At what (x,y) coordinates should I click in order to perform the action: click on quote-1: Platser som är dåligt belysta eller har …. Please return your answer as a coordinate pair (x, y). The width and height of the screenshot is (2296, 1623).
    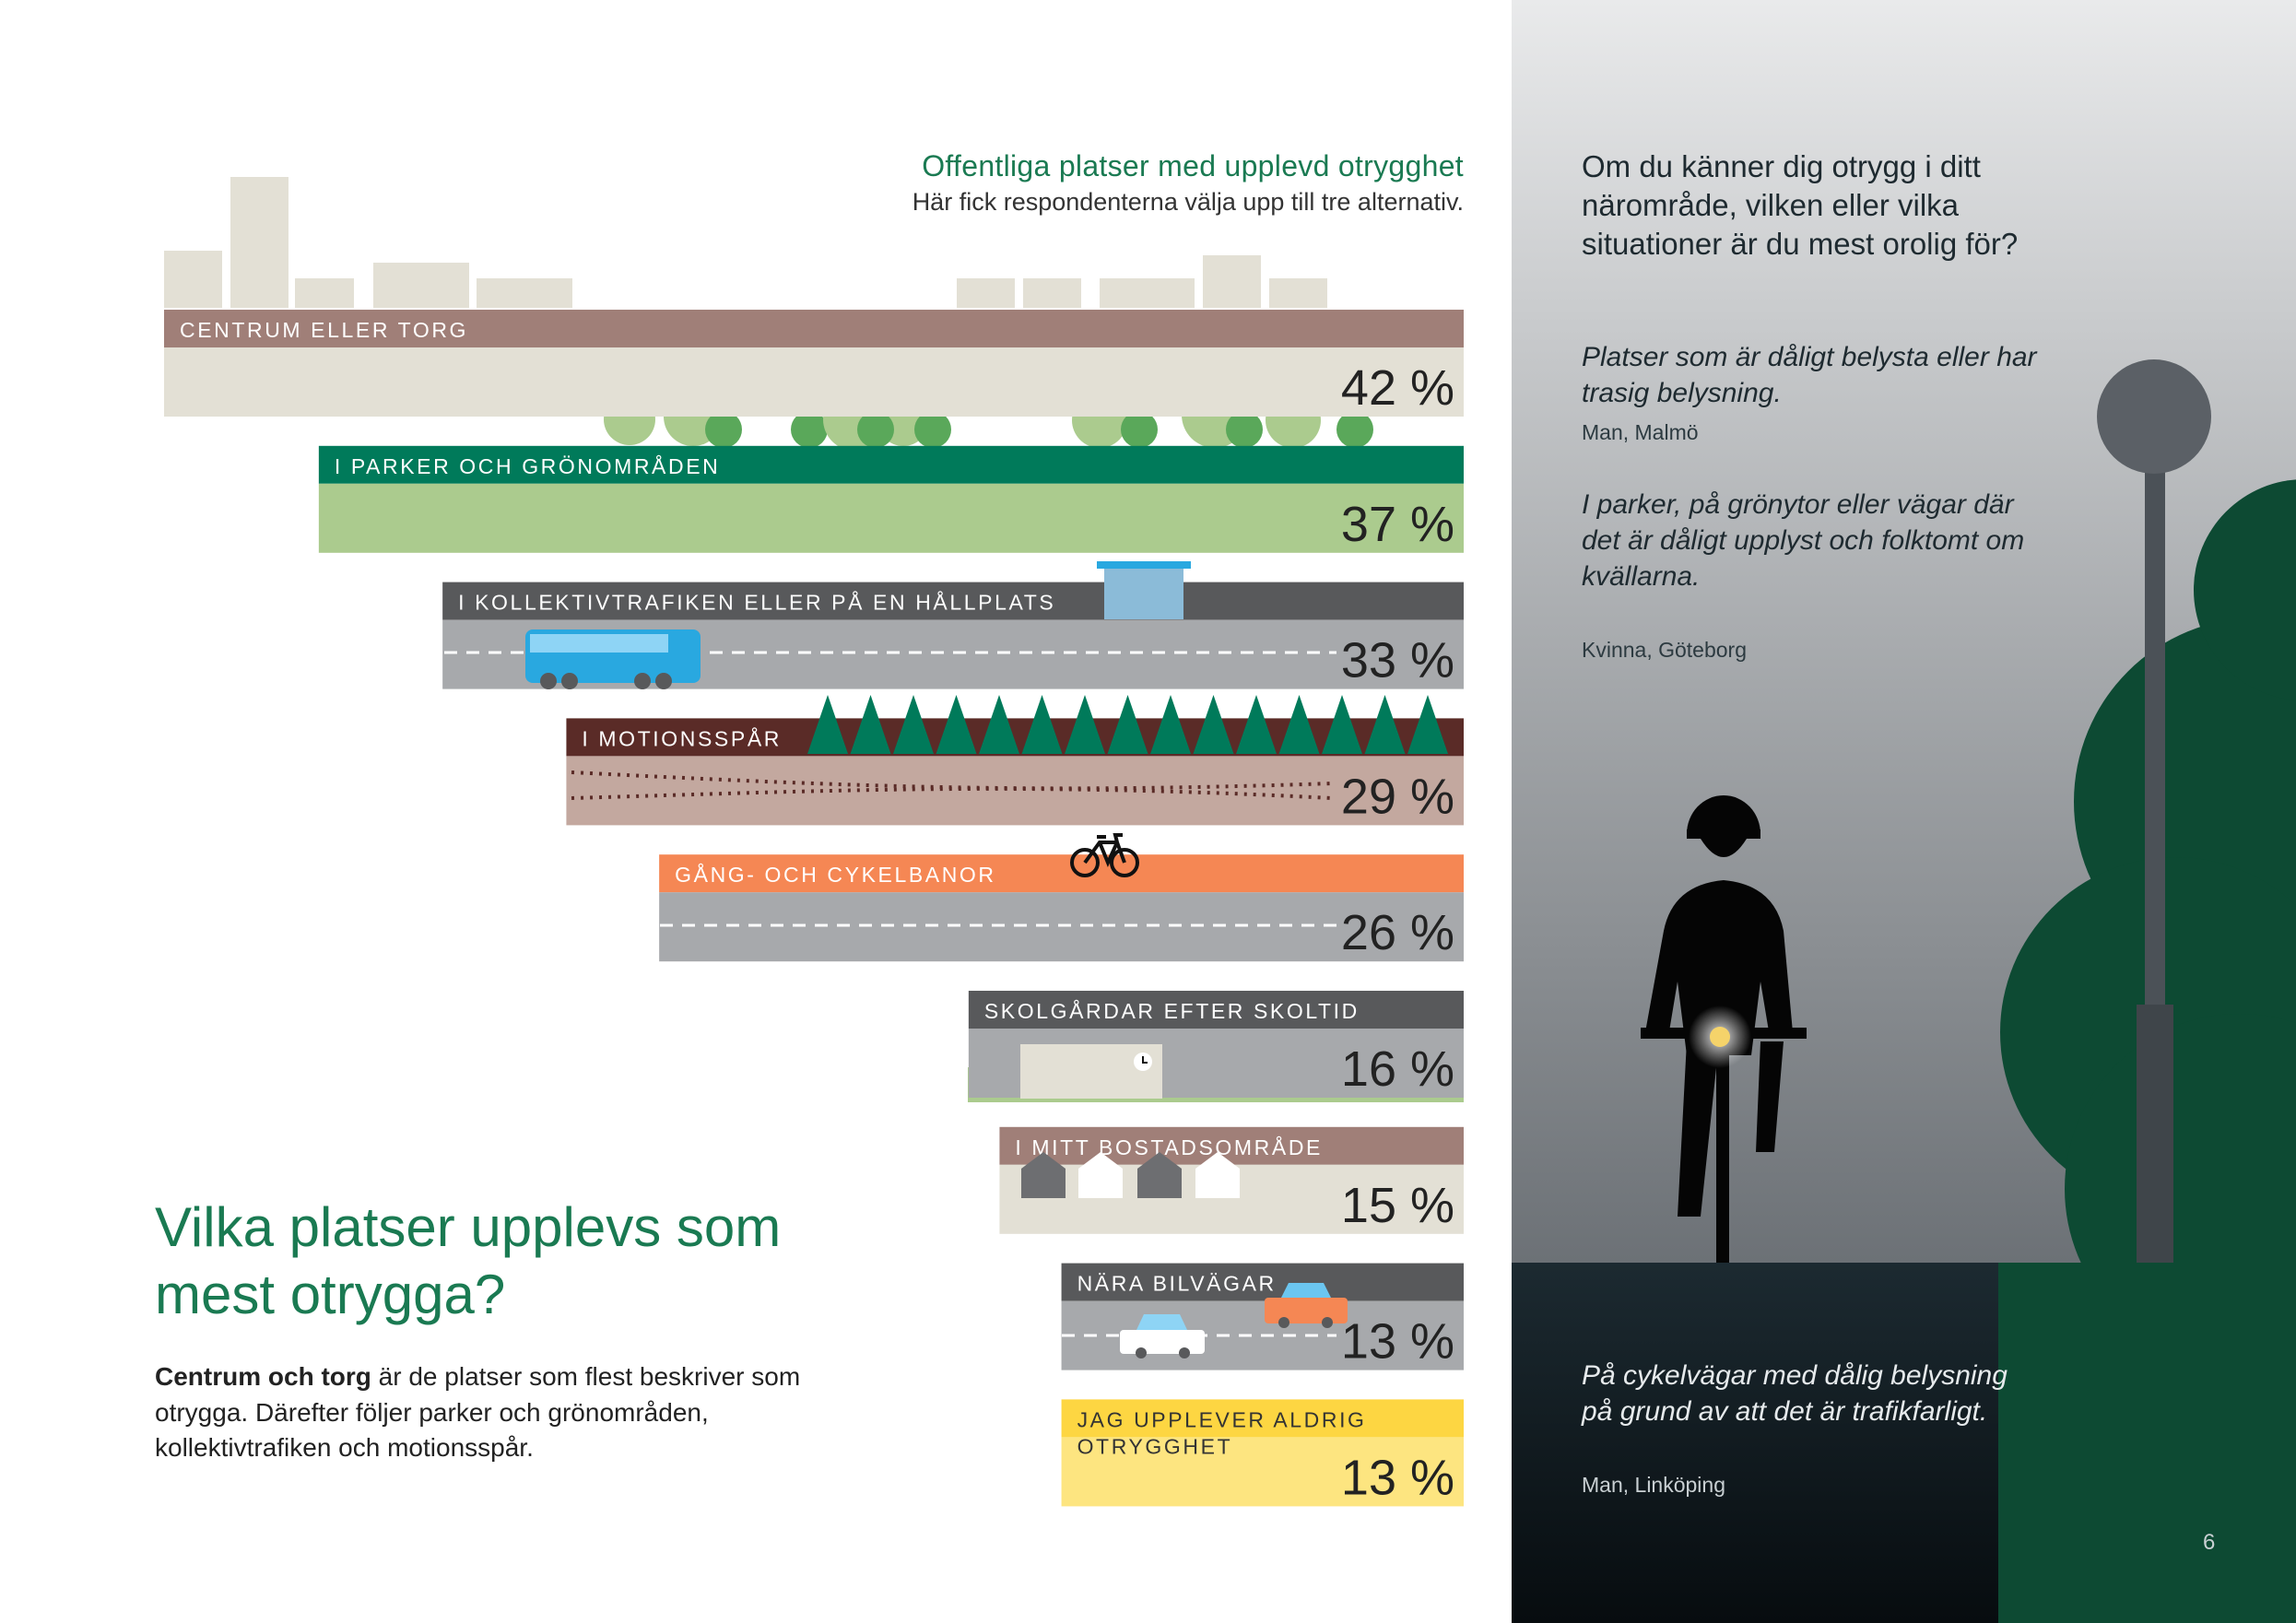
    Looking at the image, I should click on (1809, 375).